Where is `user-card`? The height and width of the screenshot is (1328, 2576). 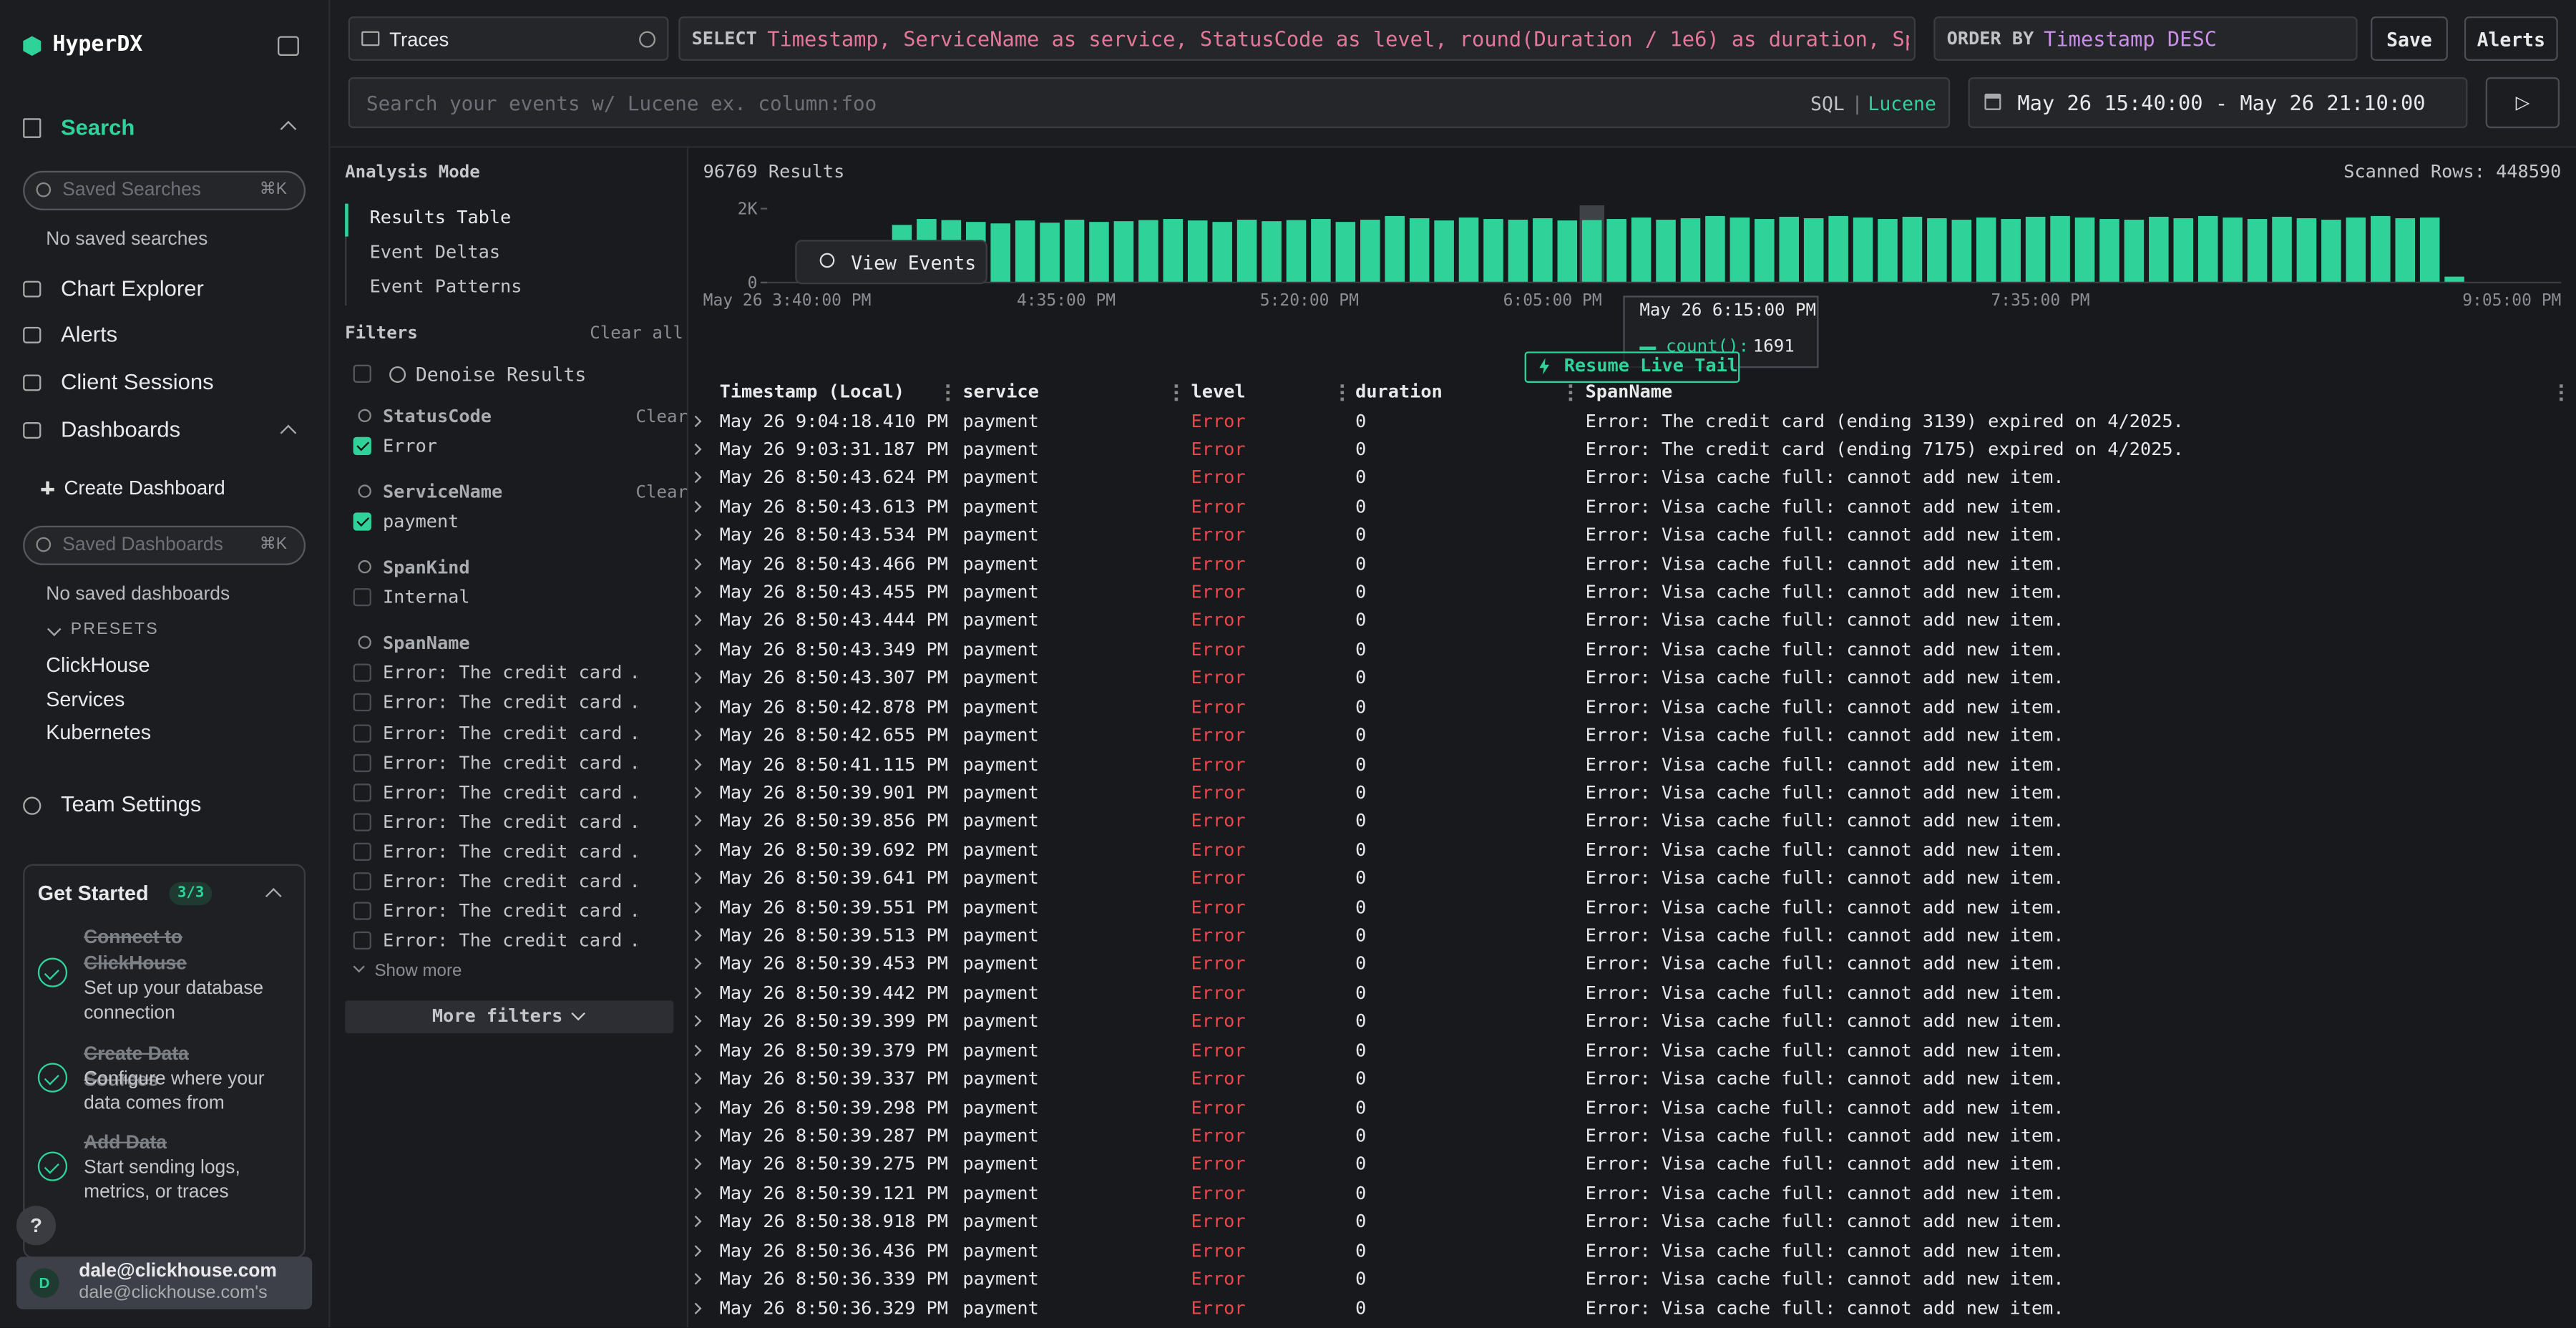
user-card is located at coordinates (164, 1283).